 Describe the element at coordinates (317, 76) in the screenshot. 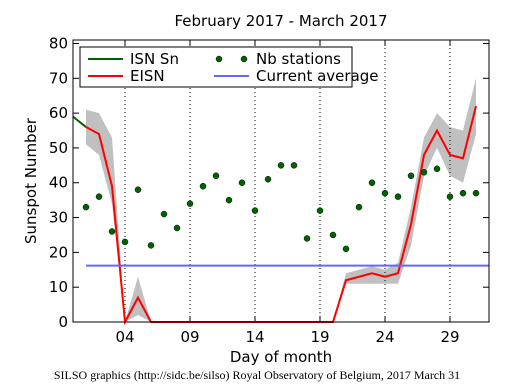

I see `legend-label: Current average` at that location.